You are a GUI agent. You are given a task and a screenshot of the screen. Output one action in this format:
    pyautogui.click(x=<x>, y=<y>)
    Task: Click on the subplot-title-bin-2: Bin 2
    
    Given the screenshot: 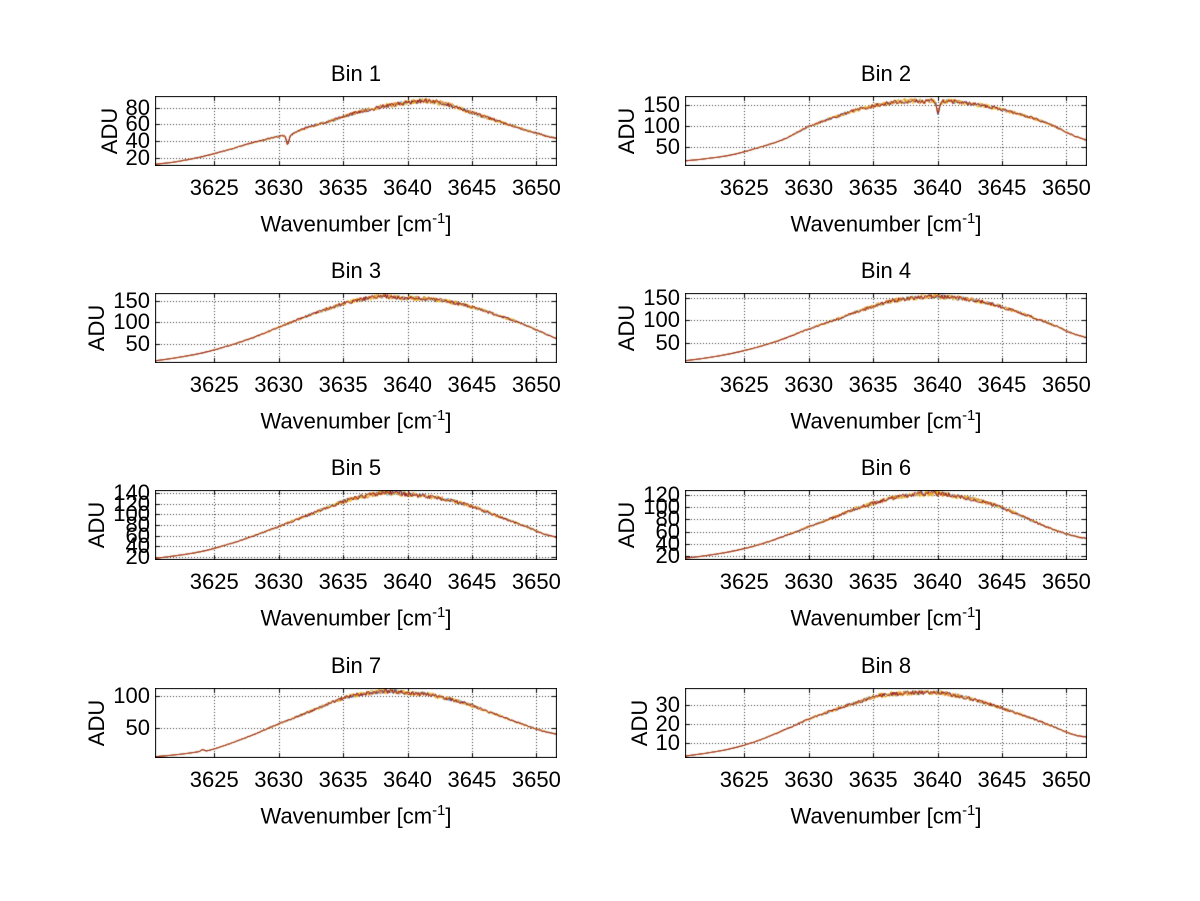 What is the action you would take?
    pyautogui.click(x=886, y=73)
    